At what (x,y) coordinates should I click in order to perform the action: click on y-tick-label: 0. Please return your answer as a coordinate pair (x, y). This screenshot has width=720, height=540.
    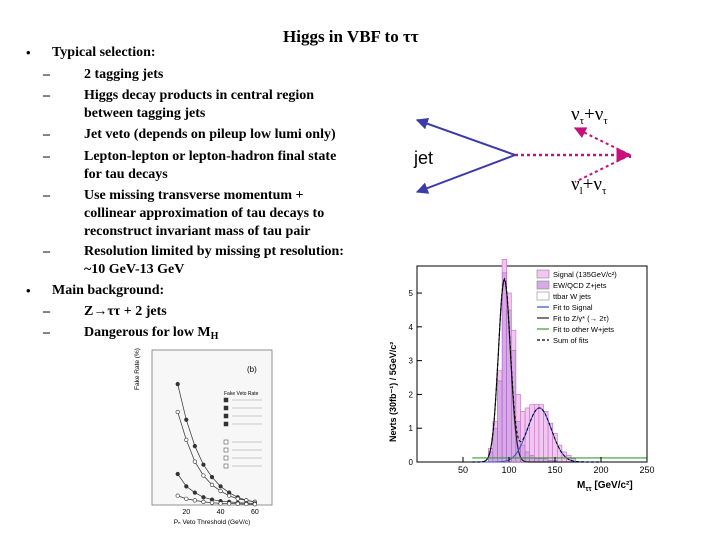
    Looking at the image, I should click on (411, 462).